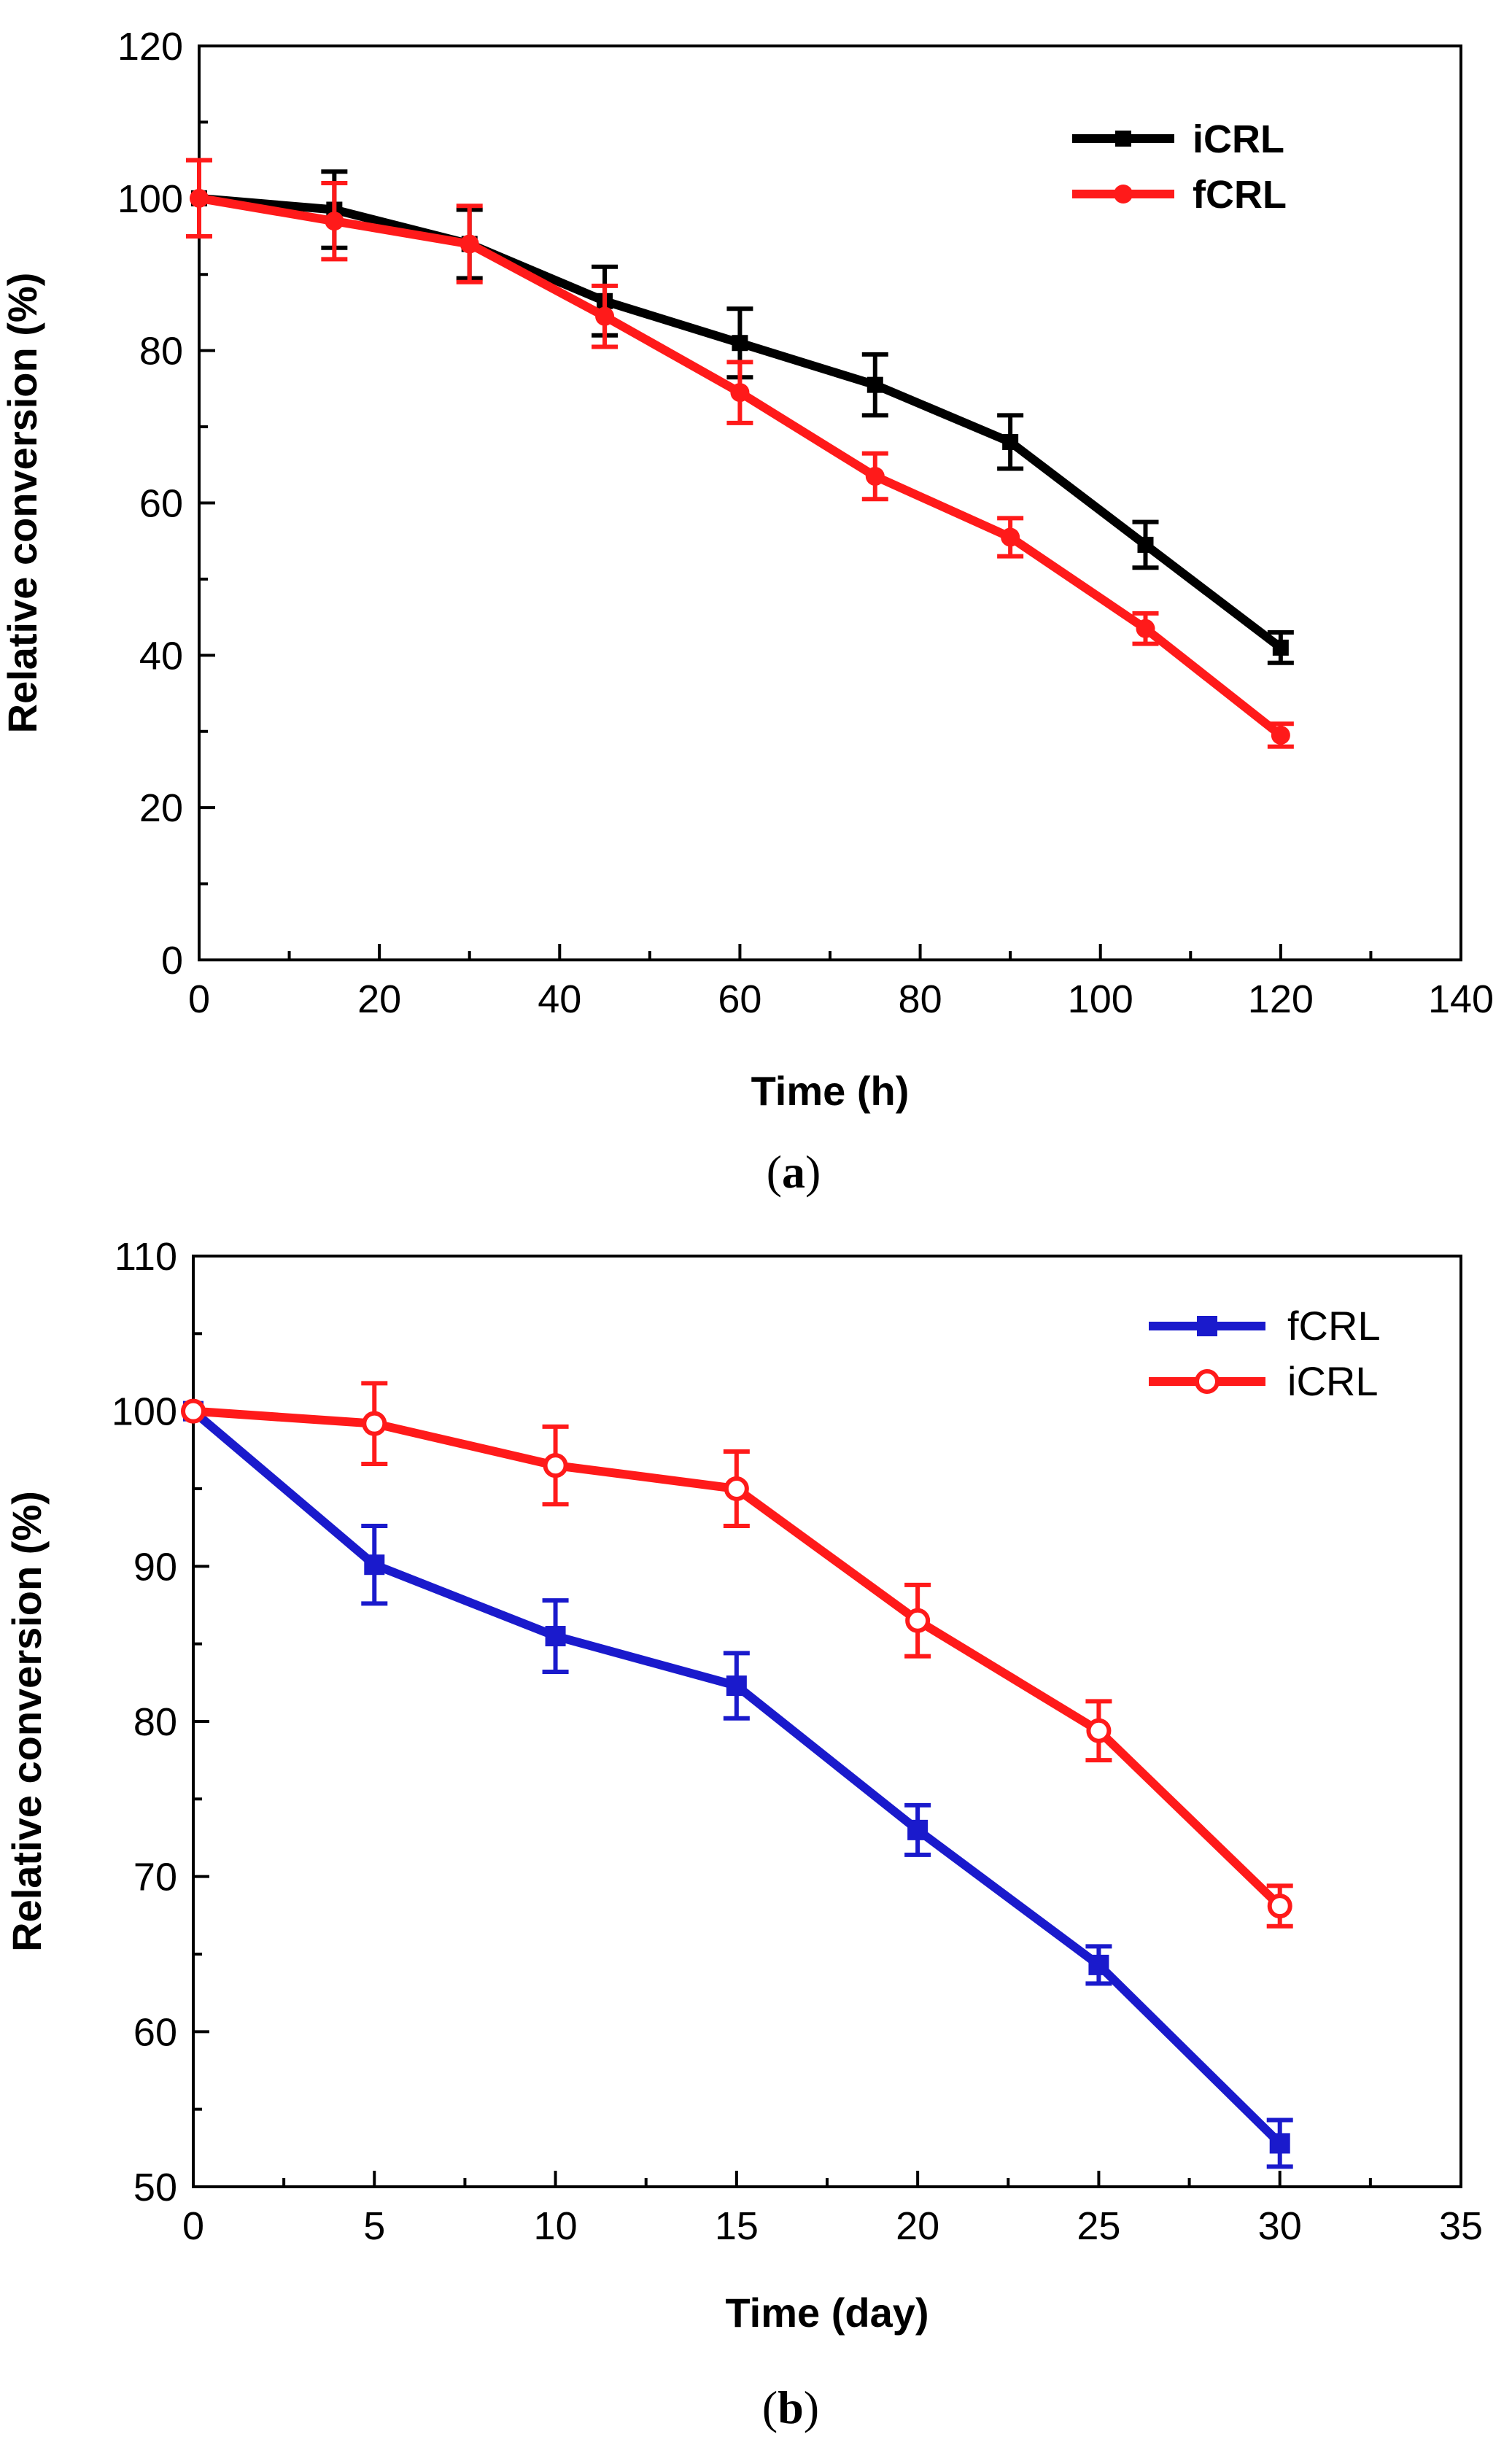 This screenshot has height=2445, width=1512. What do you see at coordinates (739, 999) in the screenshot?
I see `x-tick-label: 60` at bounding box center [739, 999].